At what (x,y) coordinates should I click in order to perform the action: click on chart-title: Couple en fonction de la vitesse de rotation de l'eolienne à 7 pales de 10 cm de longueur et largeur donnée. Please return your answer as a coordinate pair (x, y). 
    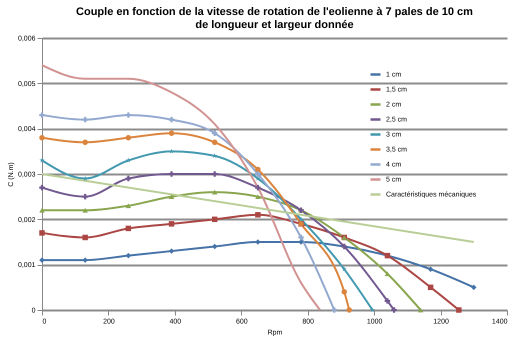
    Looking at the image, I should click on (275, 18).